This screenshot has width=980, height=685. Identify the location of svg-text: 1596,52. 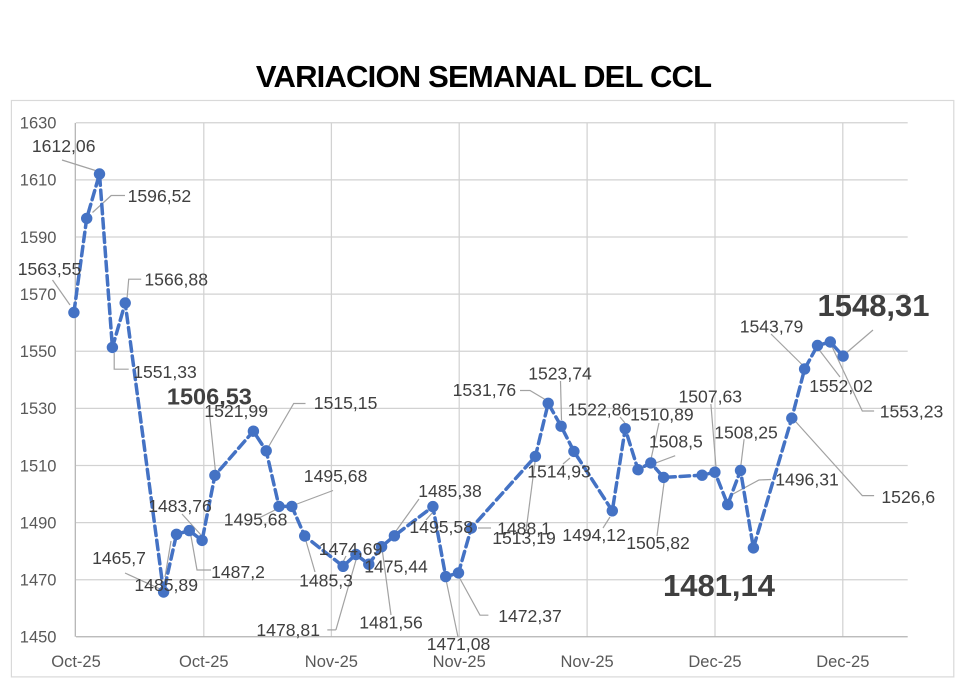
(160, 196).